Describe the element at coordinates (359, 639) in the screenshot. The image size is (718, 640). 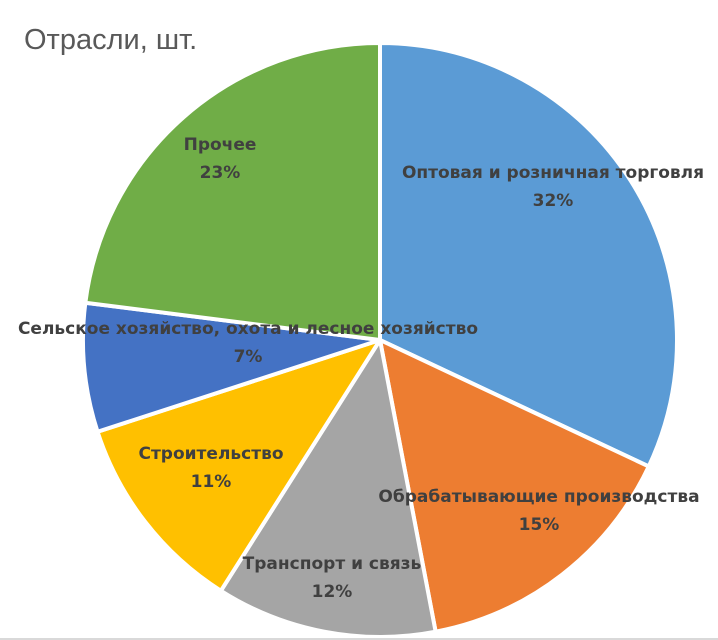
I see `bottom-border` at that location.